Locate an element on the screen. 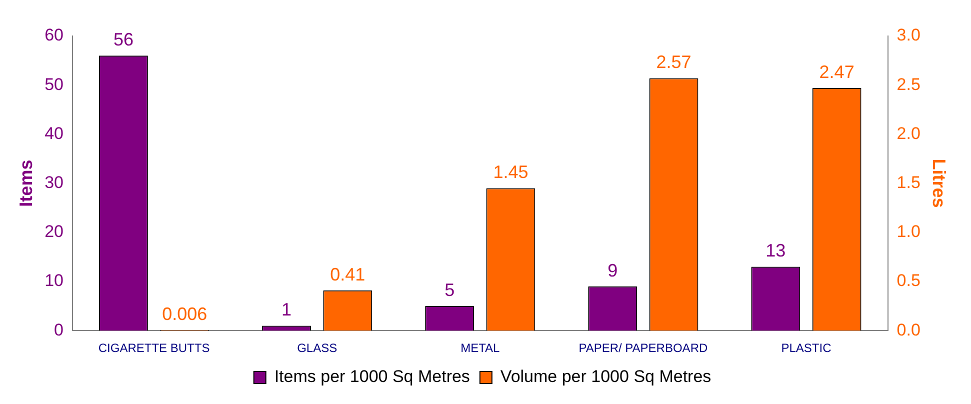 The image size is (971, 404). y-tick-label: 20 is located at coordinates (54, 232).